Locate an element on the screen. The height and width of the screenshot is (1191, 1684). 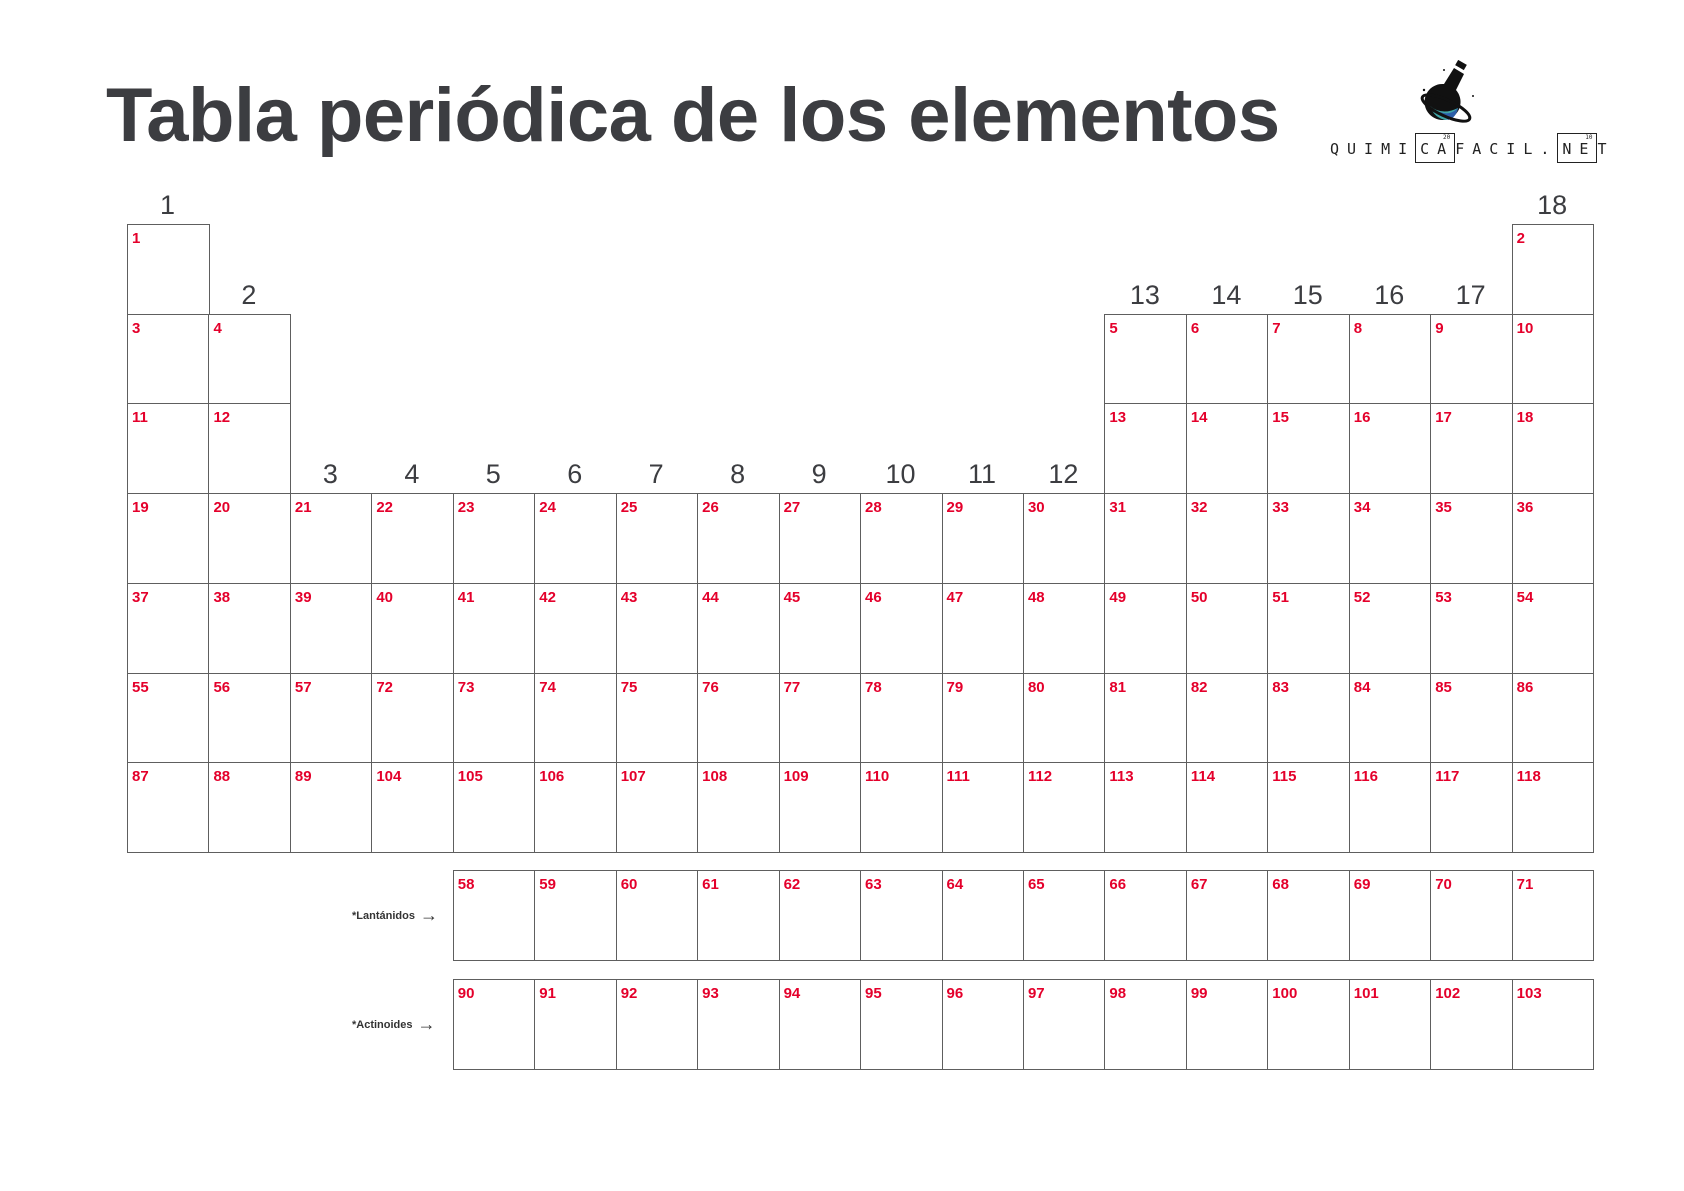
element-cell: 101 is located at coordinates (1390, 1025).